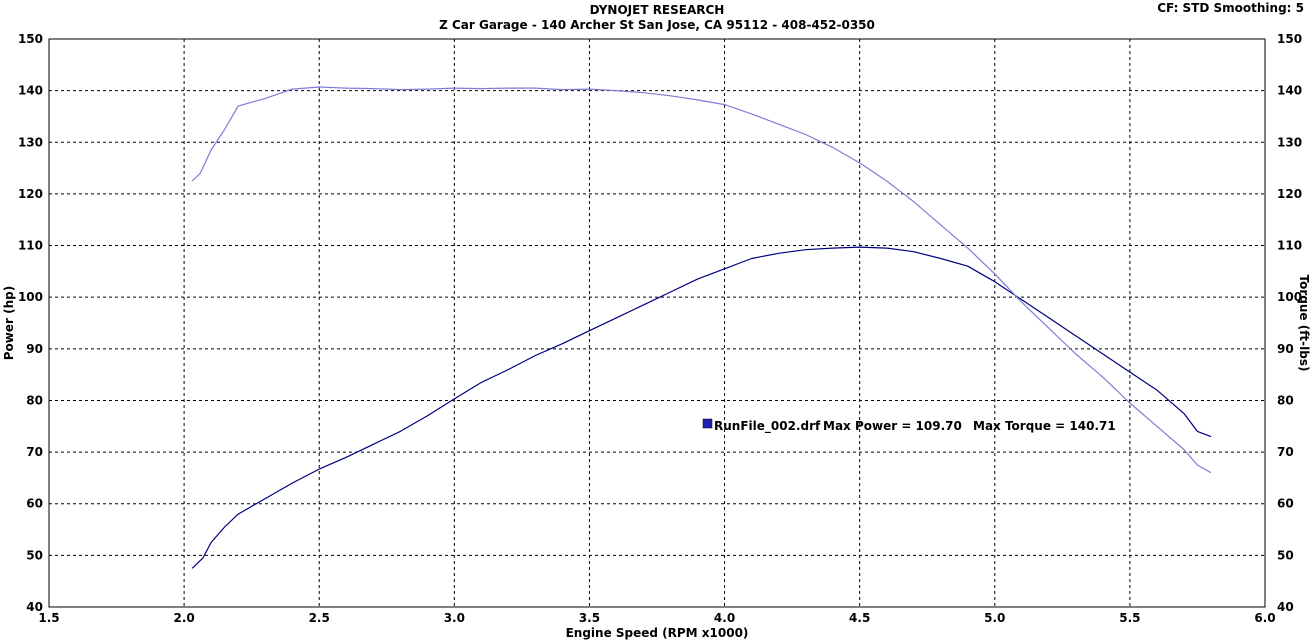 This screenshot has height=640, width=1314. Describe the element at coordinates (657, 10) in the screenshot. I see `chart-title: DYNOJET RESEARCH` at that location.